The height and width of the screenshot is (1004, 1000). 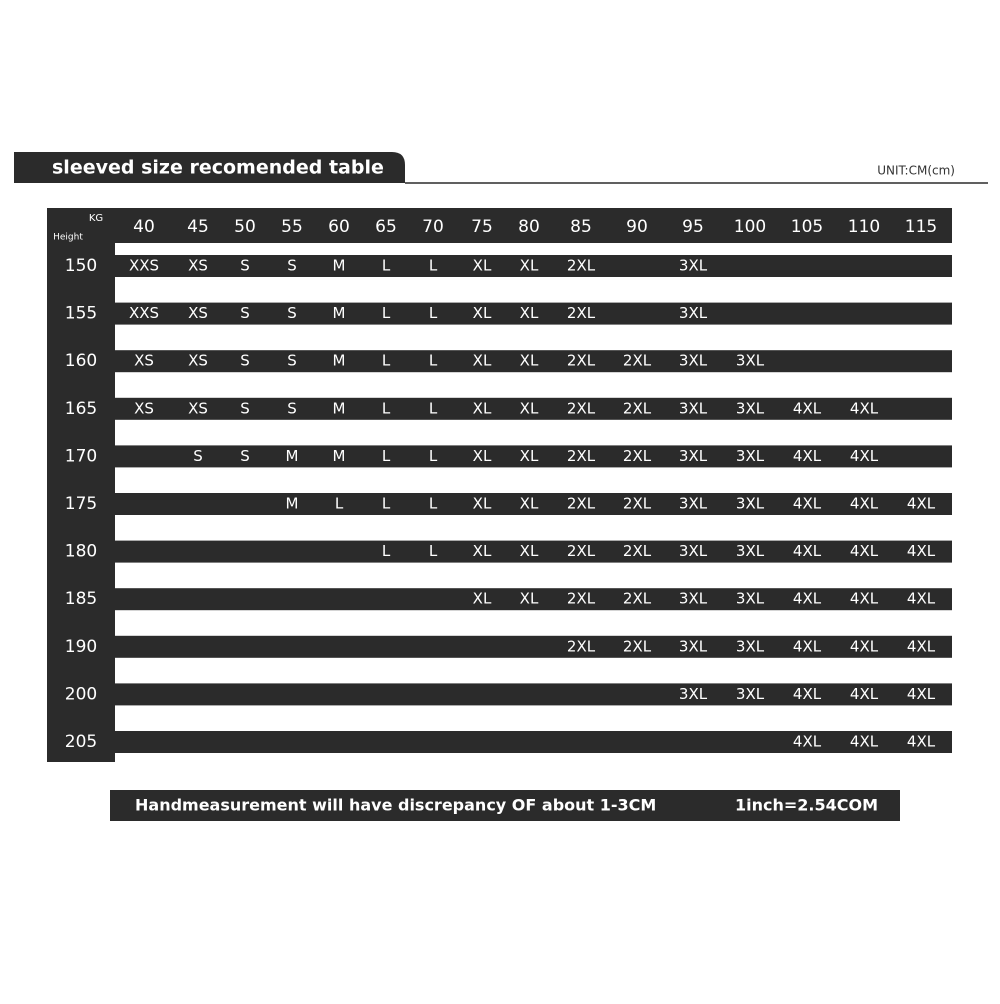 I want to click on row-label: 200, so click(x=81, y=694).